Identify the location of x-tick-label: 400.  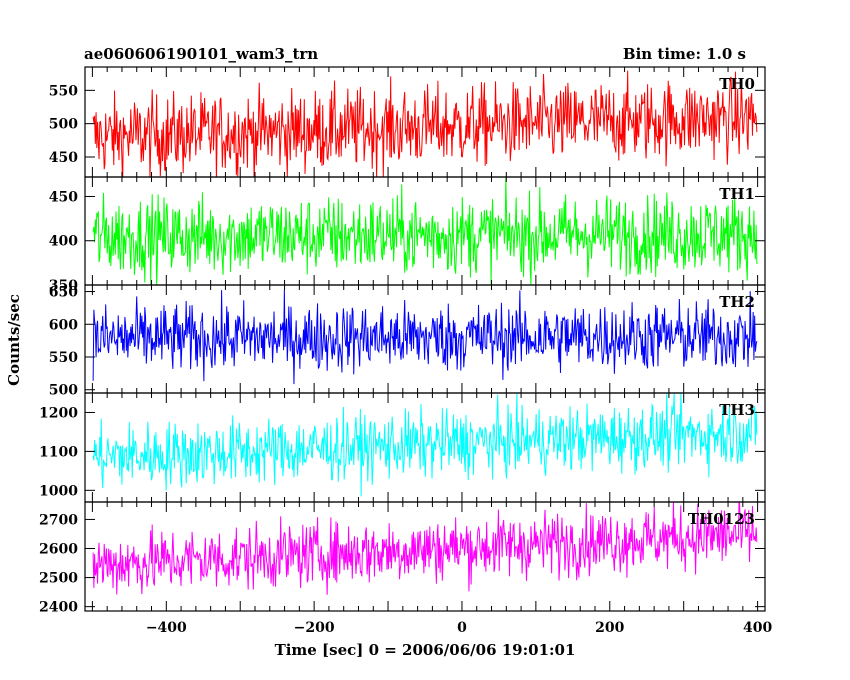
(757, 628).